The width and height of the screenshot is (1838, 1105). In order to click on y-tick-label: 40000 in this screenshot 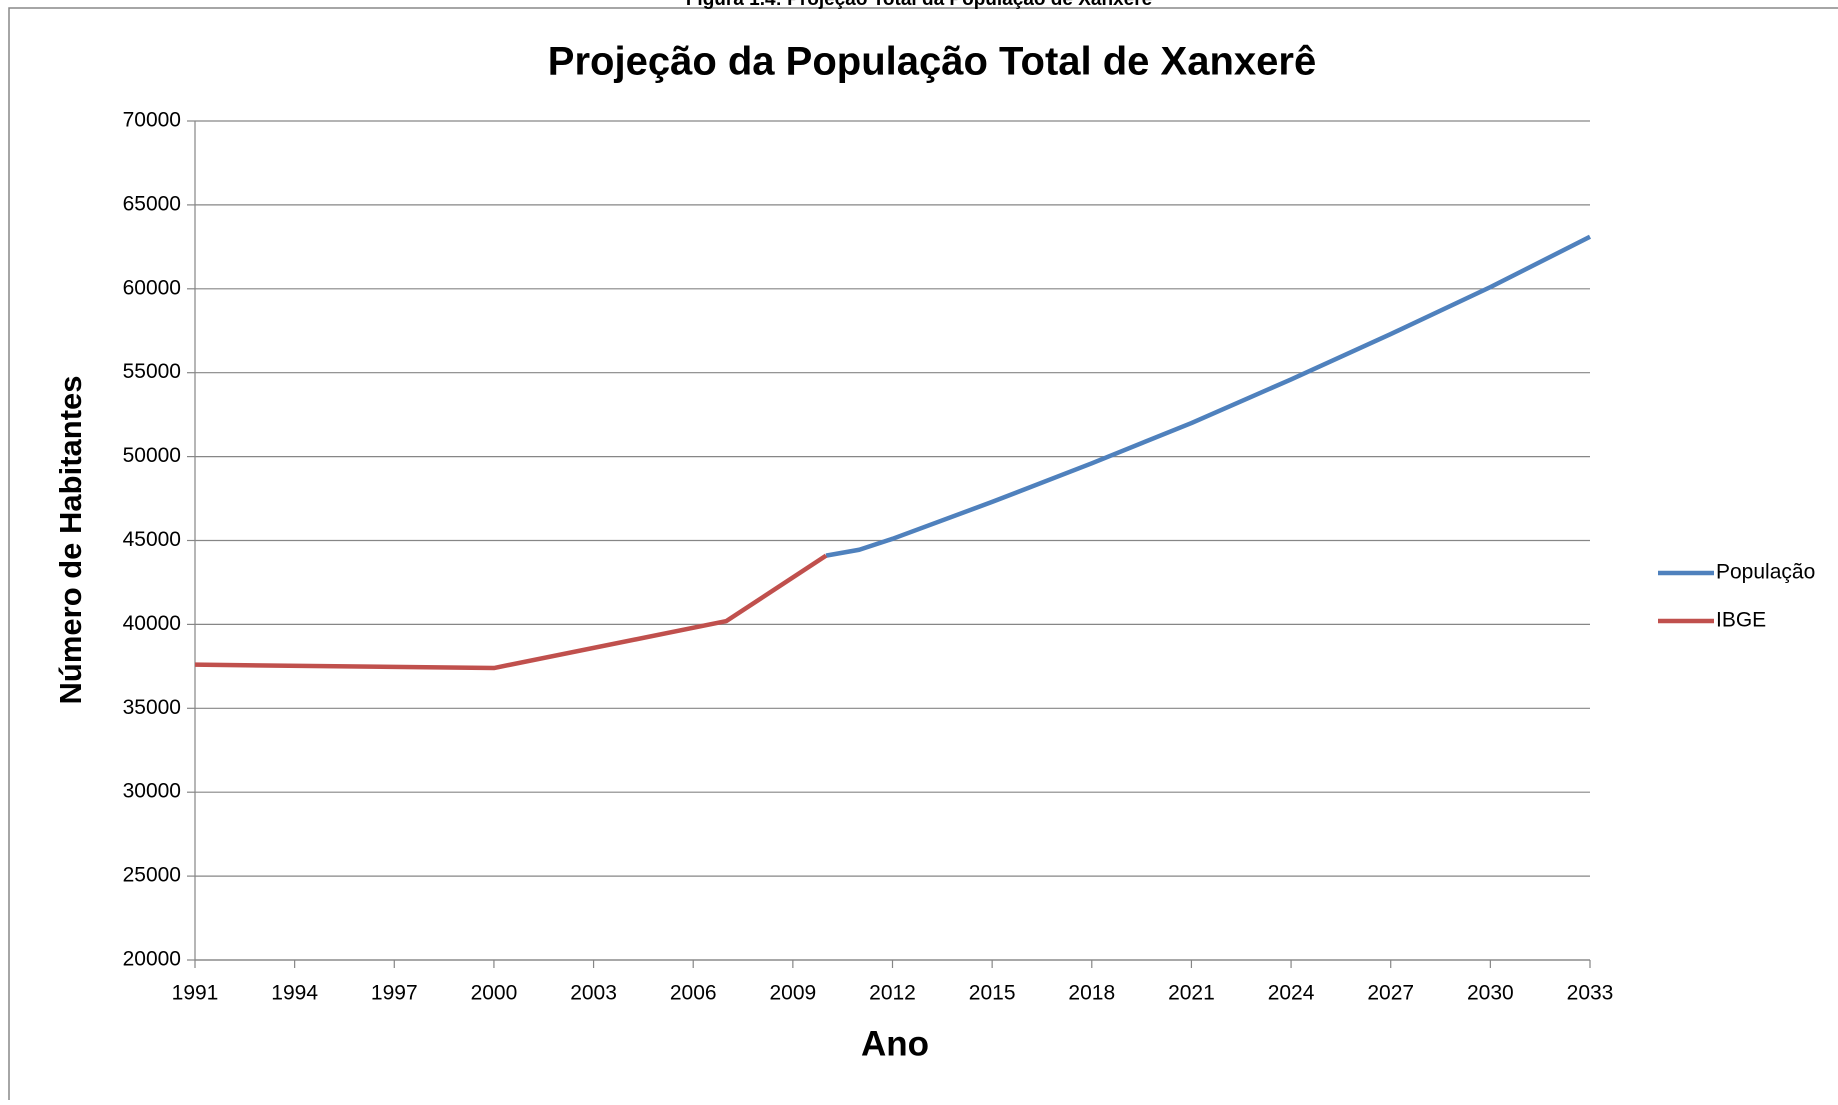, I will do `click(152, 623)`.